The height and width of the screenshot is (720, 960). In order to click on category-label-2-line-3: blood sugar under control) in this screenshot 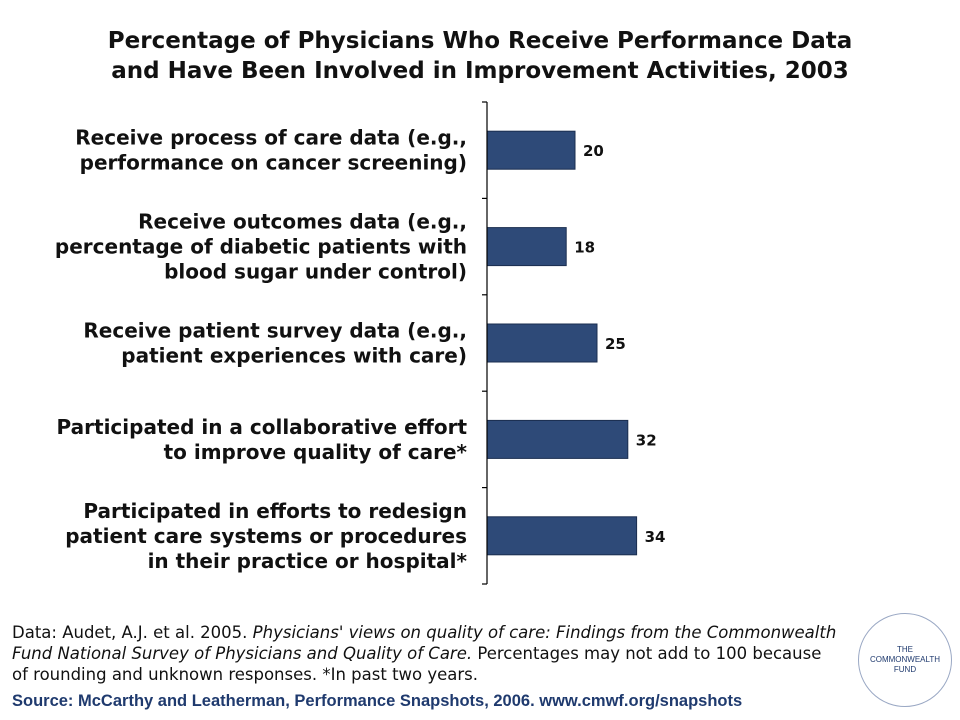, I will do `click(315, 272)`.